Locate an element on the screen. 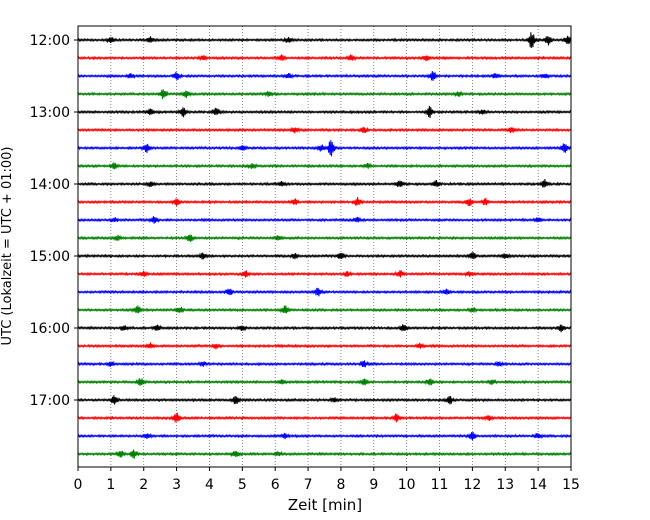  x-tick-label: 0 is located at coordinates (78, 485).